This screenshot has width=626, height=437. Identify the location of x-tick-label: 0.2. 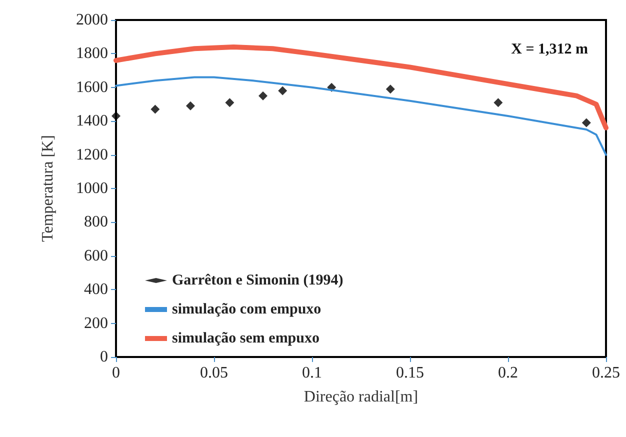
(508, 373).